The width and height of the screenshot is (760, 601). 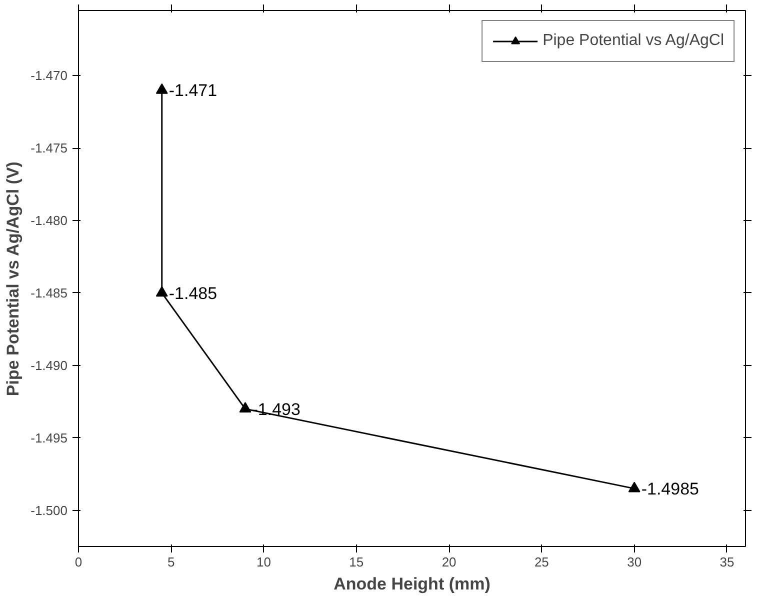 What do you see at coordinates (412, 584) in the screenshot?
I see `x-axis-title: Anode Height (mm)` at bounding box center [412, 584].